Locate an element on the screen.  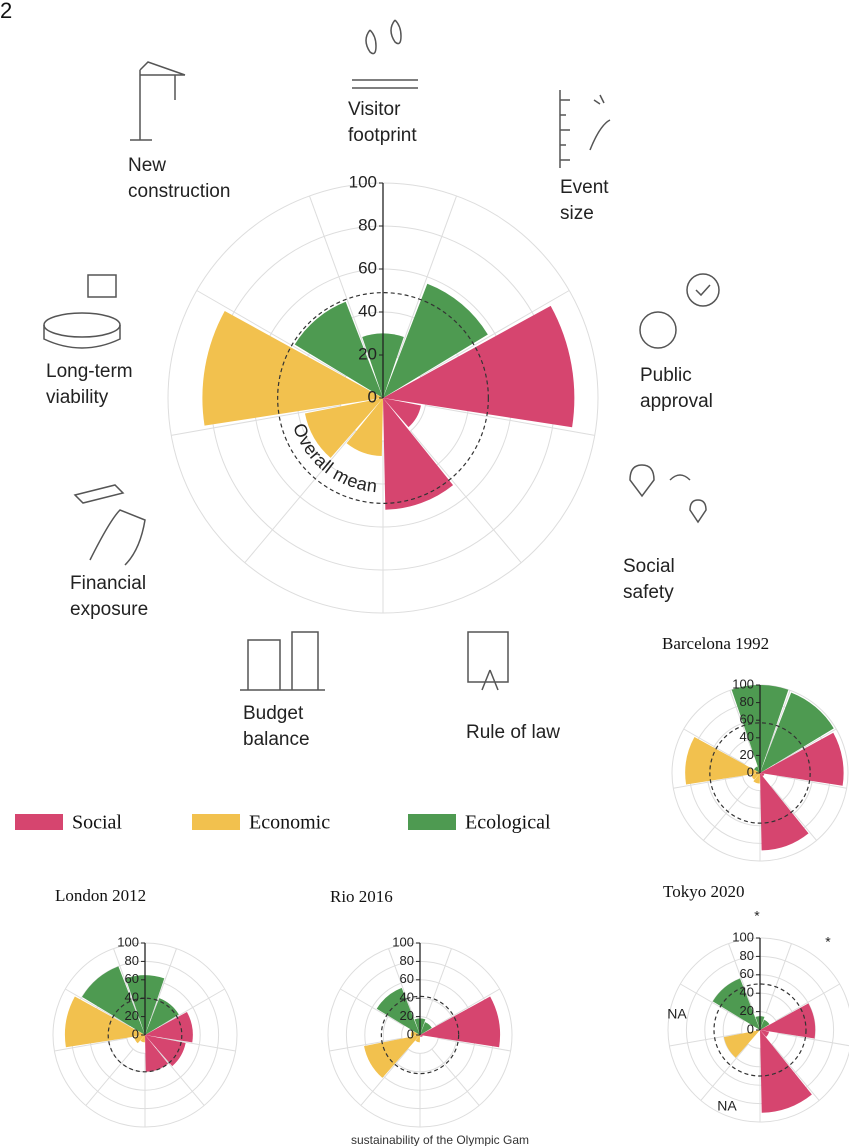
category-label: Financial exposure is located at coordinates (109, 596).